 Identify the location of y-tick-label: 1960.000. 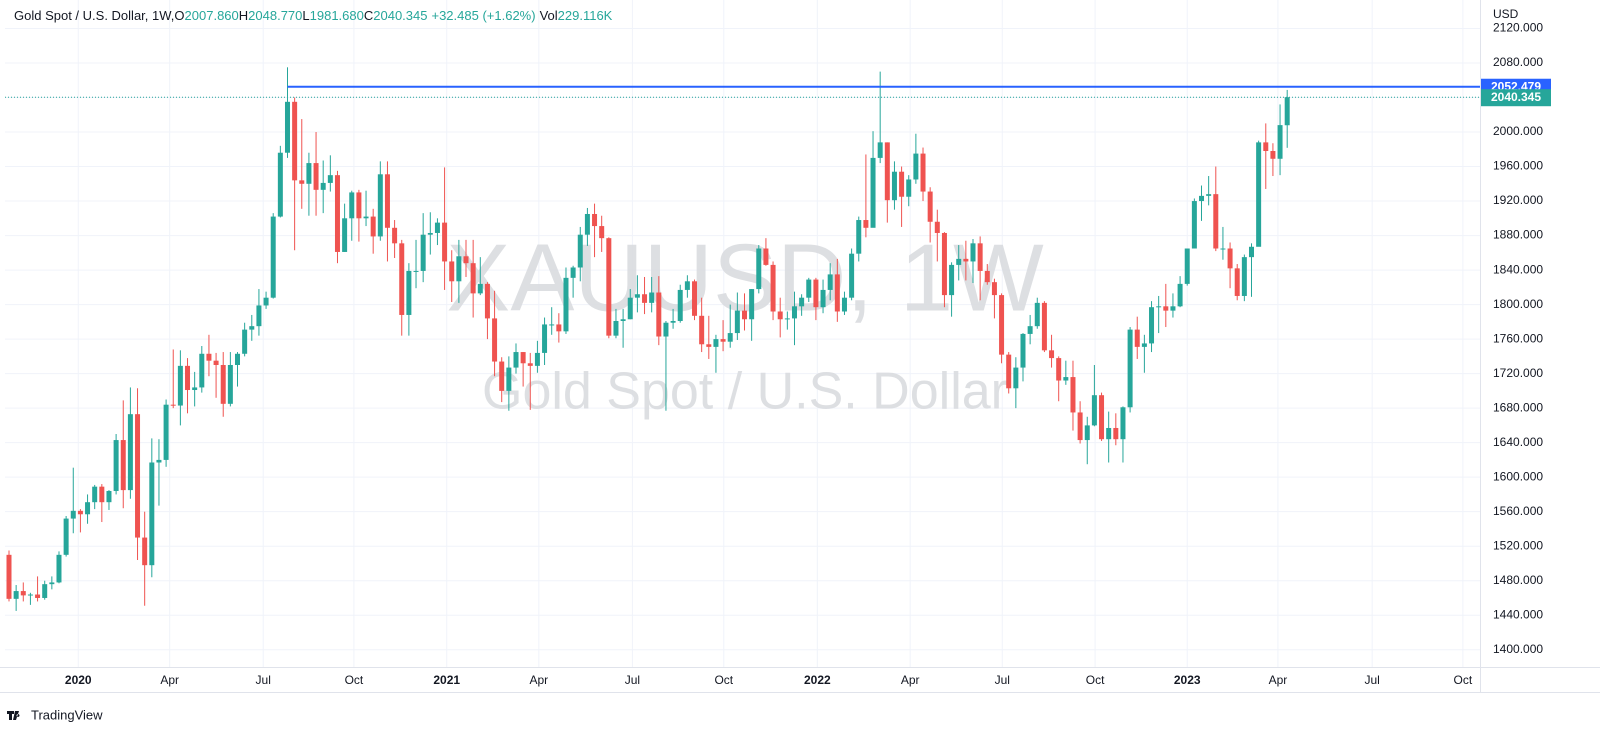
(1518, 166).